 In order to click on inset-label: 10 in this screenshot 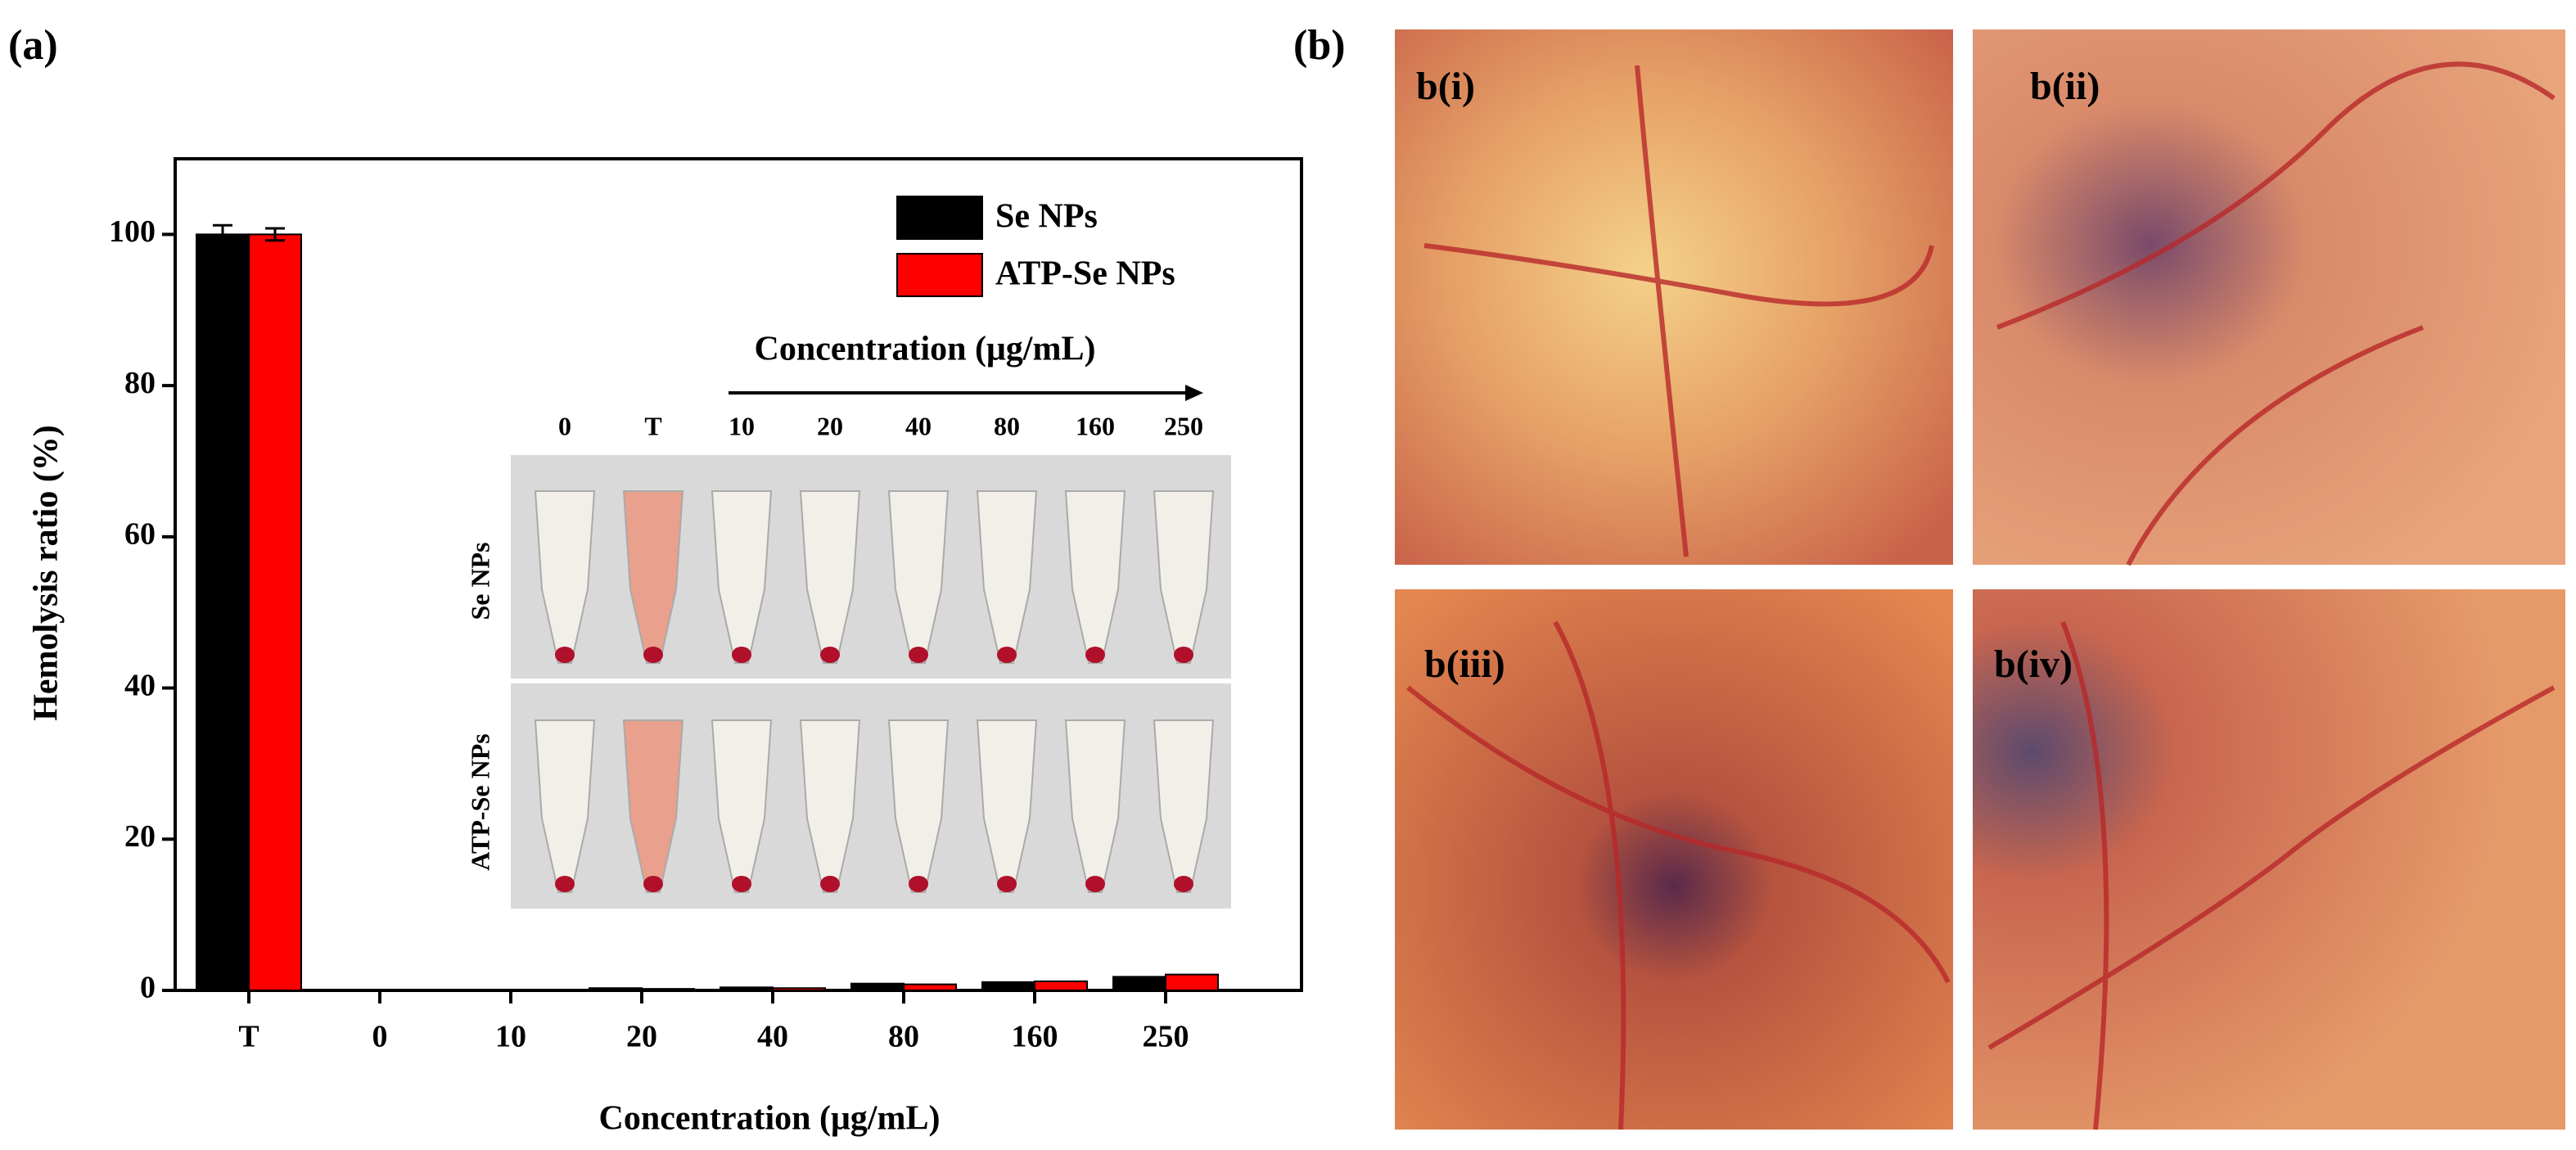, I will do `click(742, 426)`.